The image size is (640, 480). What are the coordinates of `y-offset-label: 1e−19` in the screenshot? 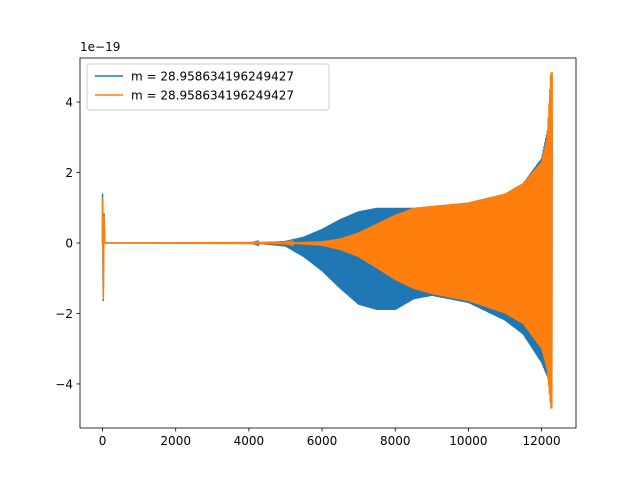 It's located at (100, 47).